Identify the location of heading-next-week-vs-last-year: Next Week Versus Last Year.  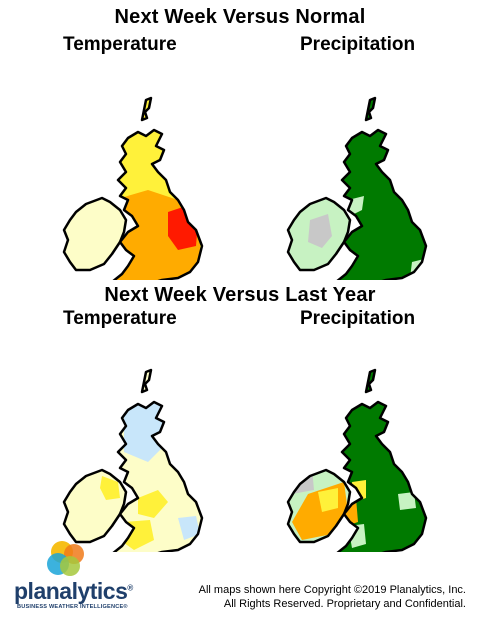
(240, 295).